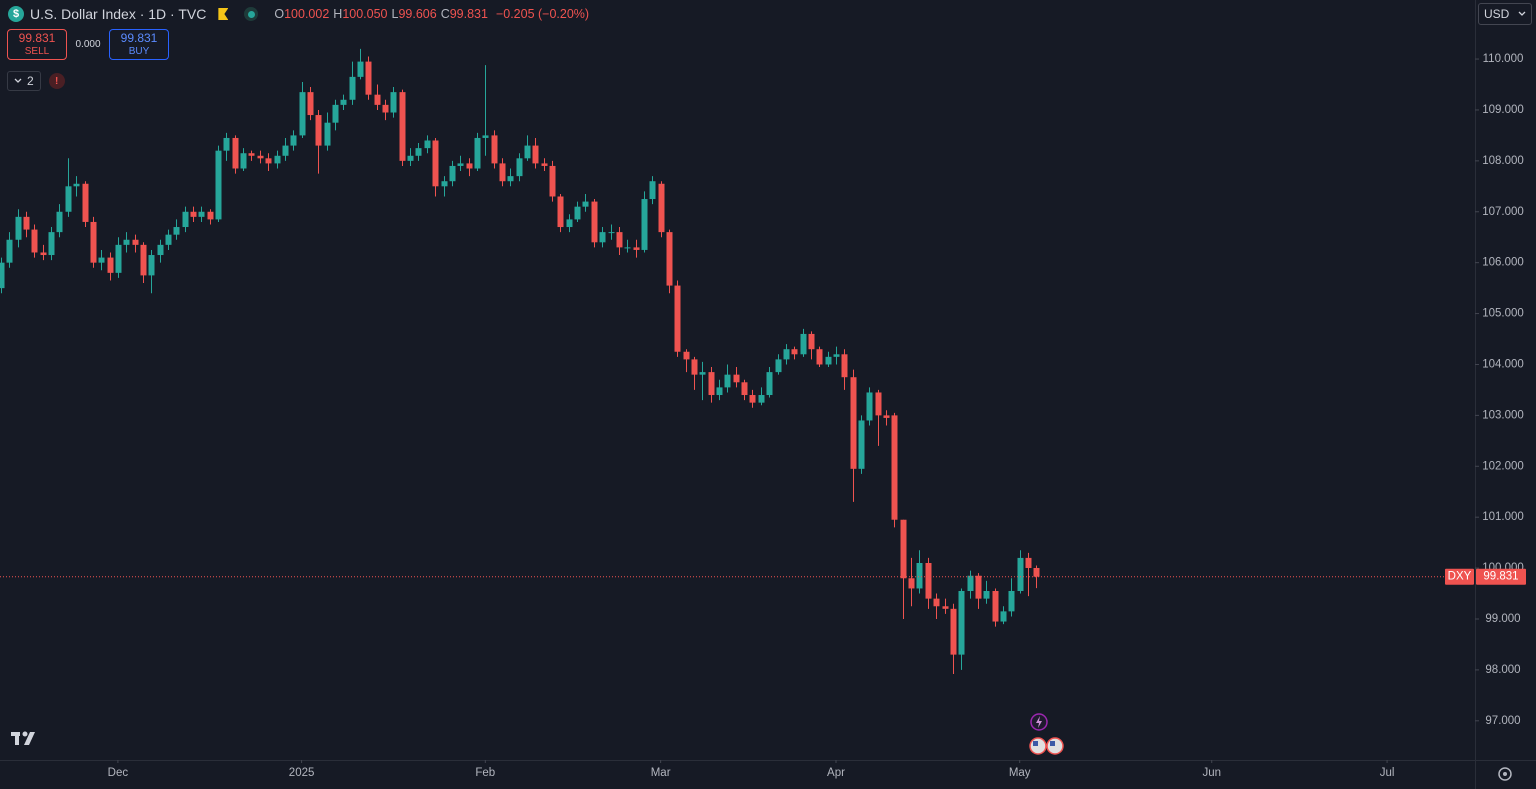  What do you see at coordinates (16, 14) in the screenshot?
I see `symbol-icon: $` at bounding box center [16, 14].